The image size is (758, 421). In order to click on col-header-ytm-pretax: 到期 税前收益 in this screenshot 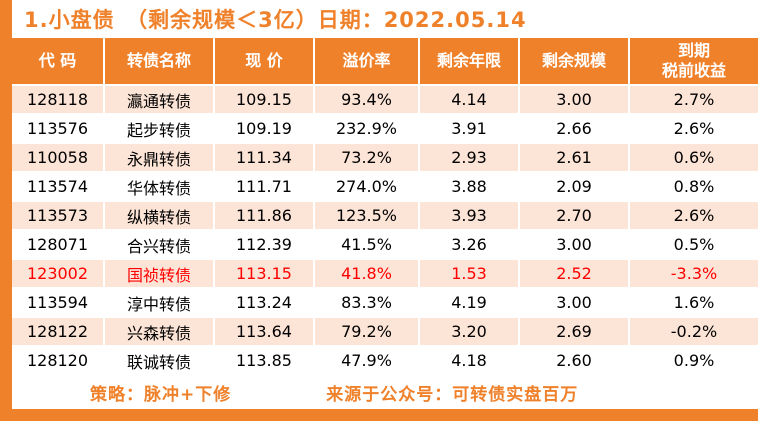, I will do `click(693, 60)`.